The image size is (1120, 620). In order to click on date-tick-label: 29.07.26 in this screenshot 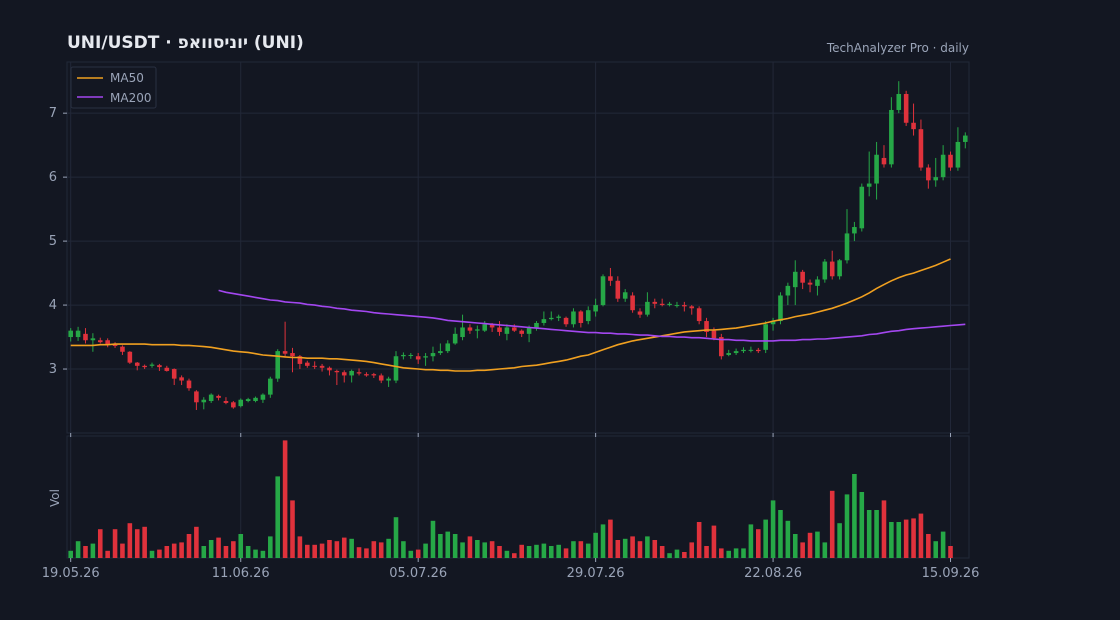, I will do `click(596, 573)`.